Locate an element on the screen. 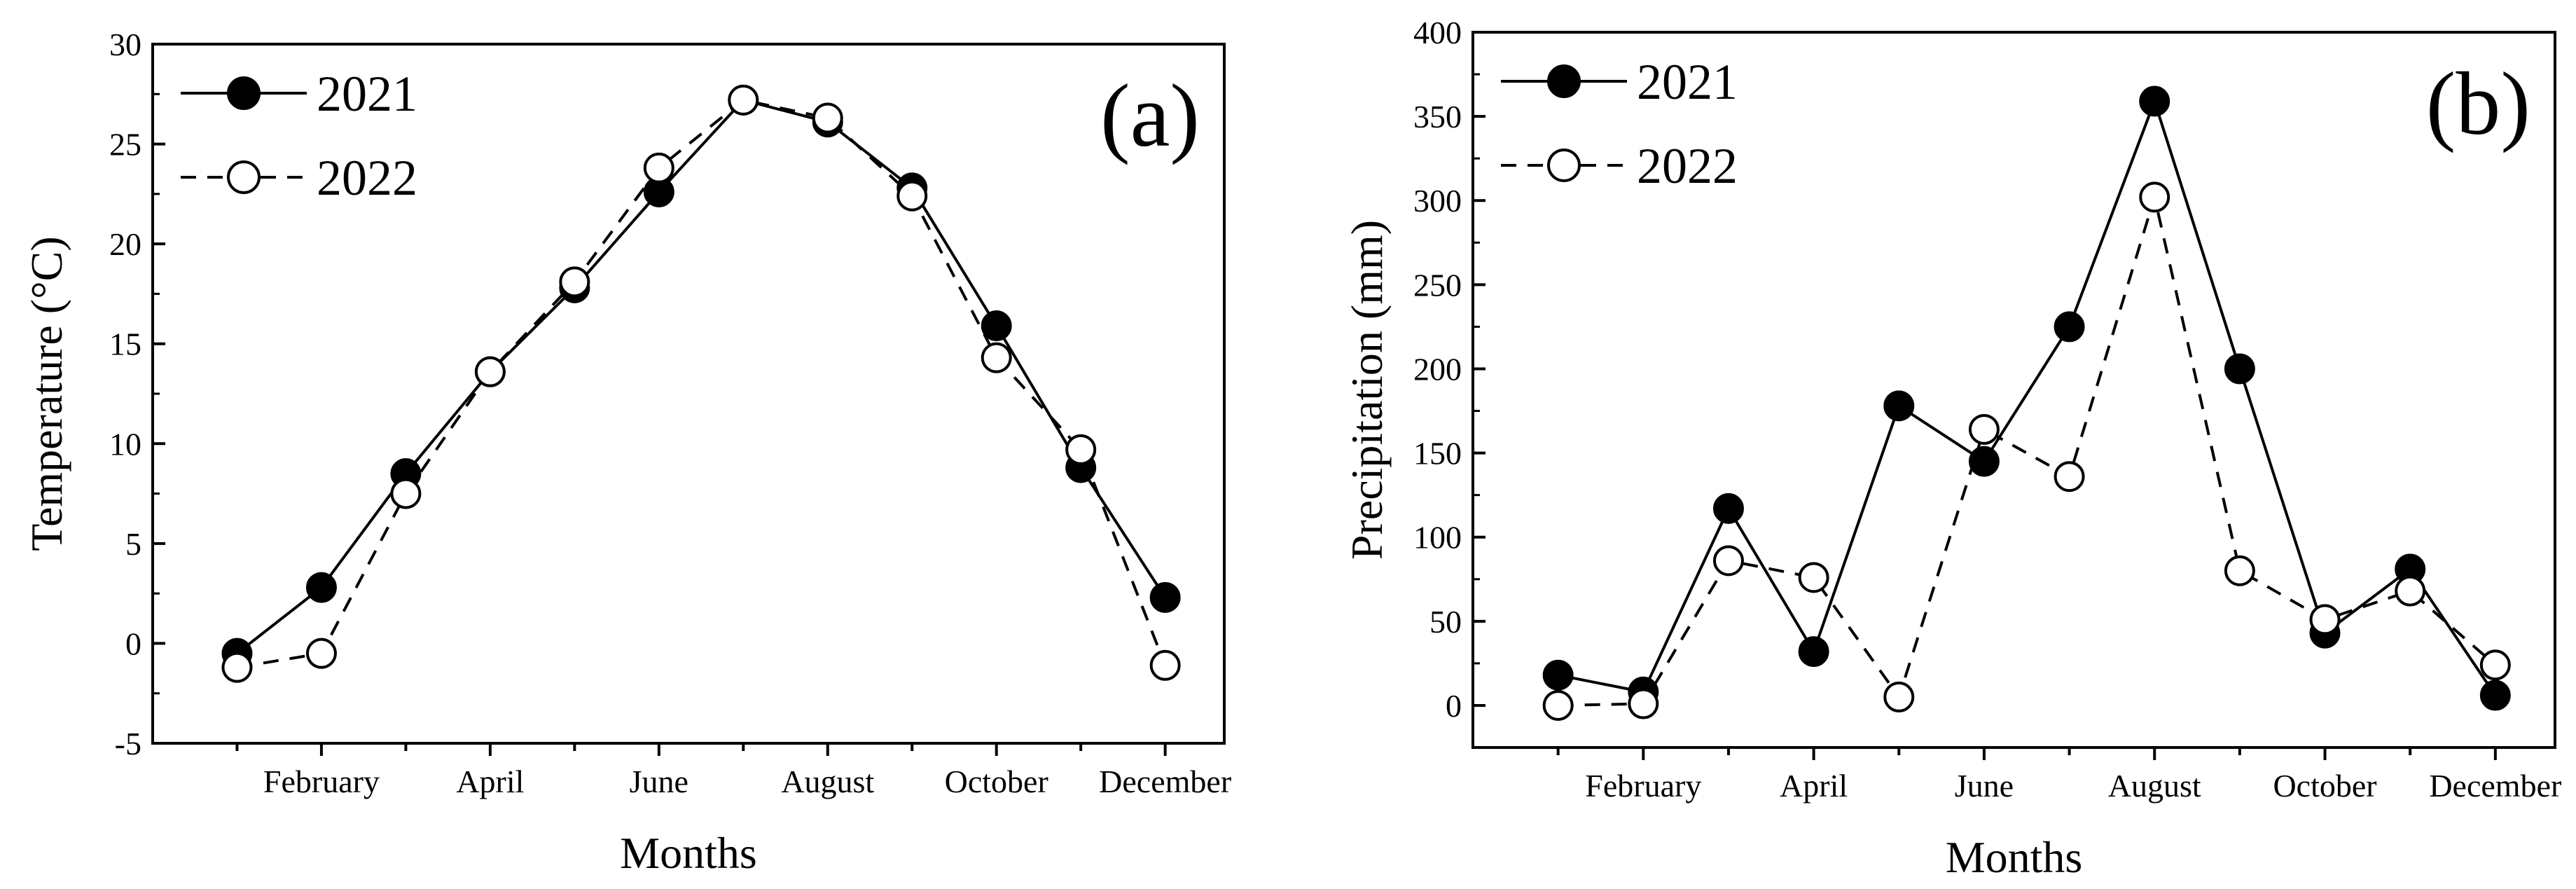 This screenshot has height=889, width=2576. panel-label: (a) is located at coordinates (1150, 115).